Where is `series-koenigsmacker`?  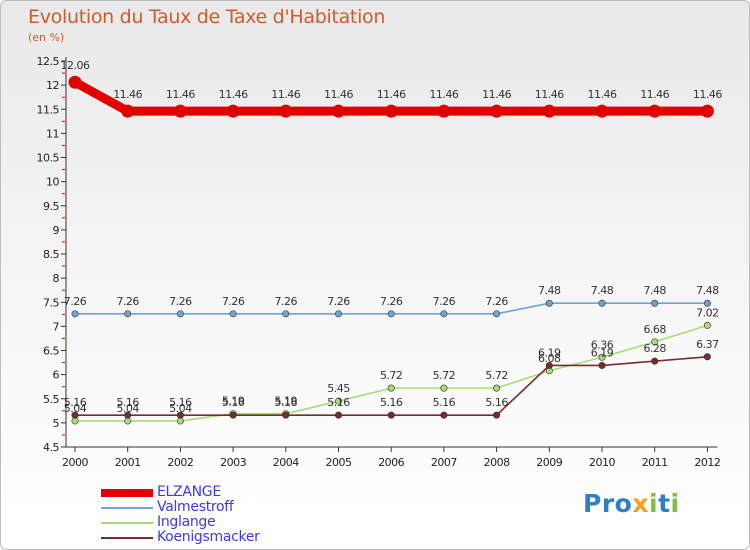 series-koenigsmacker is located at coordinates (391, 386).